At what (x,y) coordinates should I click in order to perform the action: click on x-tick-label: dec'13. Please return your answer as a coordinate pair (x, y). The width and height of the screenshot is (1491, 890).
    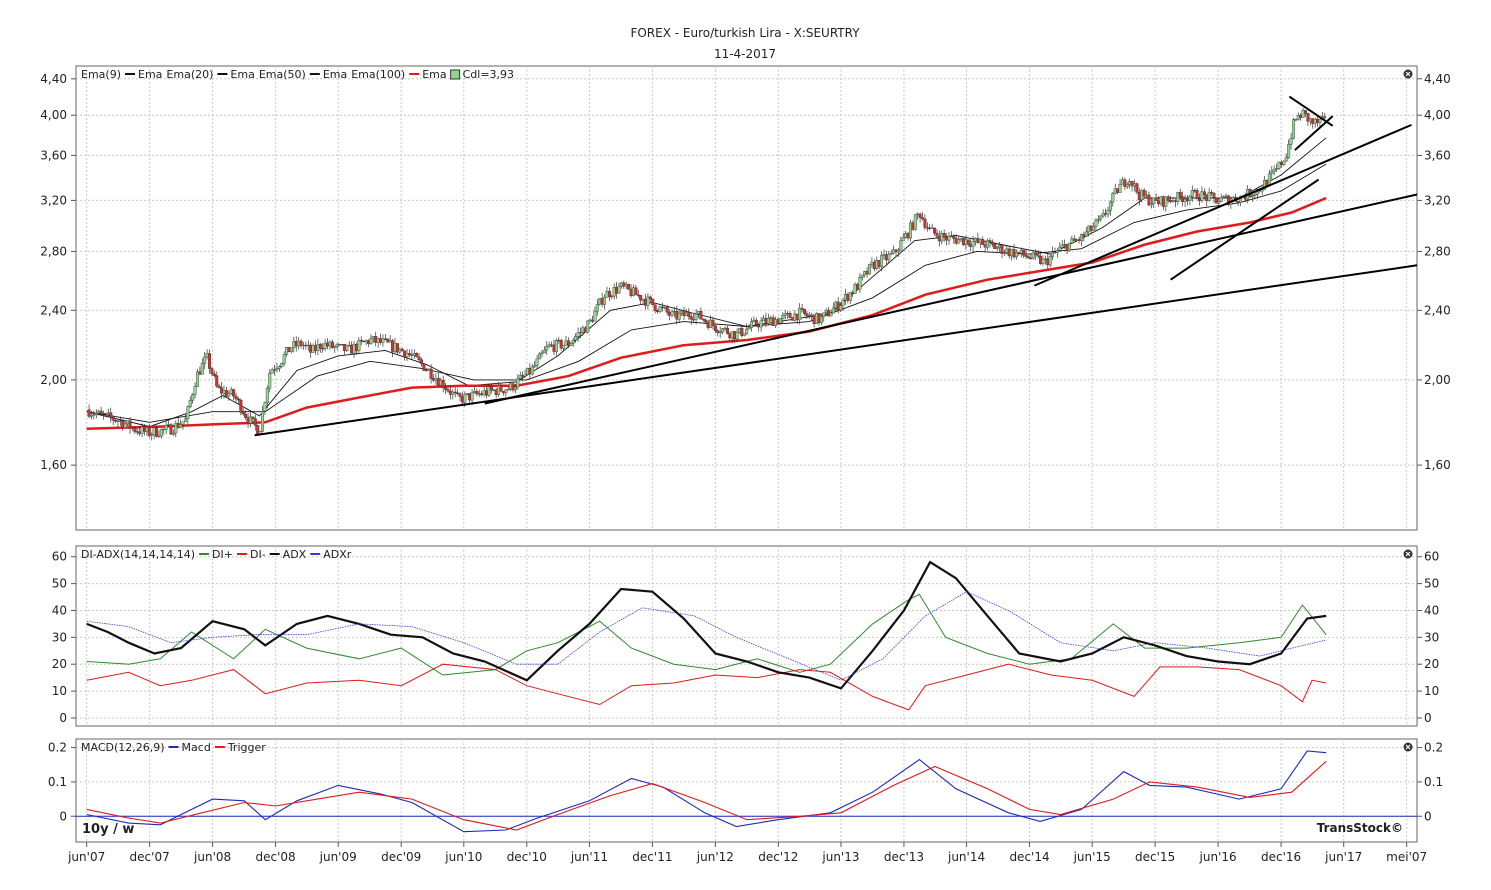
    Looking at the image, I should click on (904, 857).